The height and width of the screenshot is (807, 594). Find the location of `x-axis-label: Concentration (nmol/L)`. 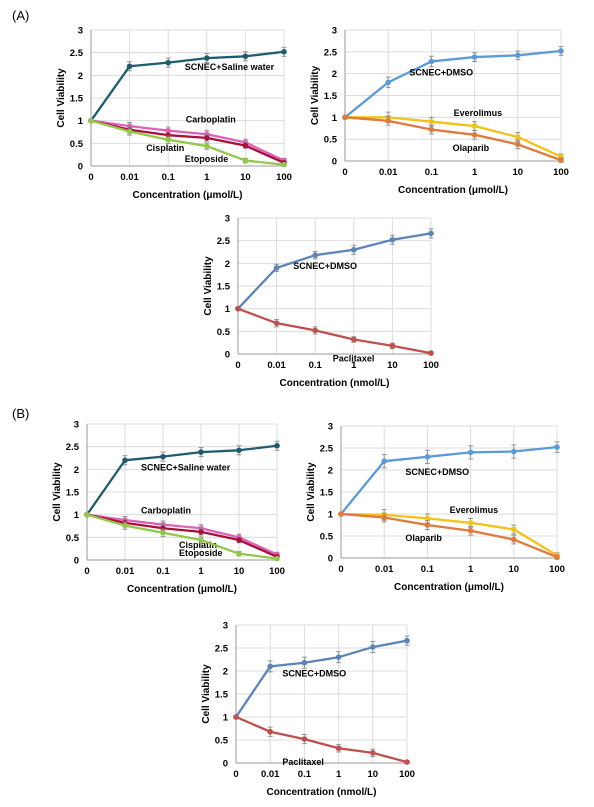

x-axis-label: Concentration (nmol/L) is located at coordinates (322, 792).